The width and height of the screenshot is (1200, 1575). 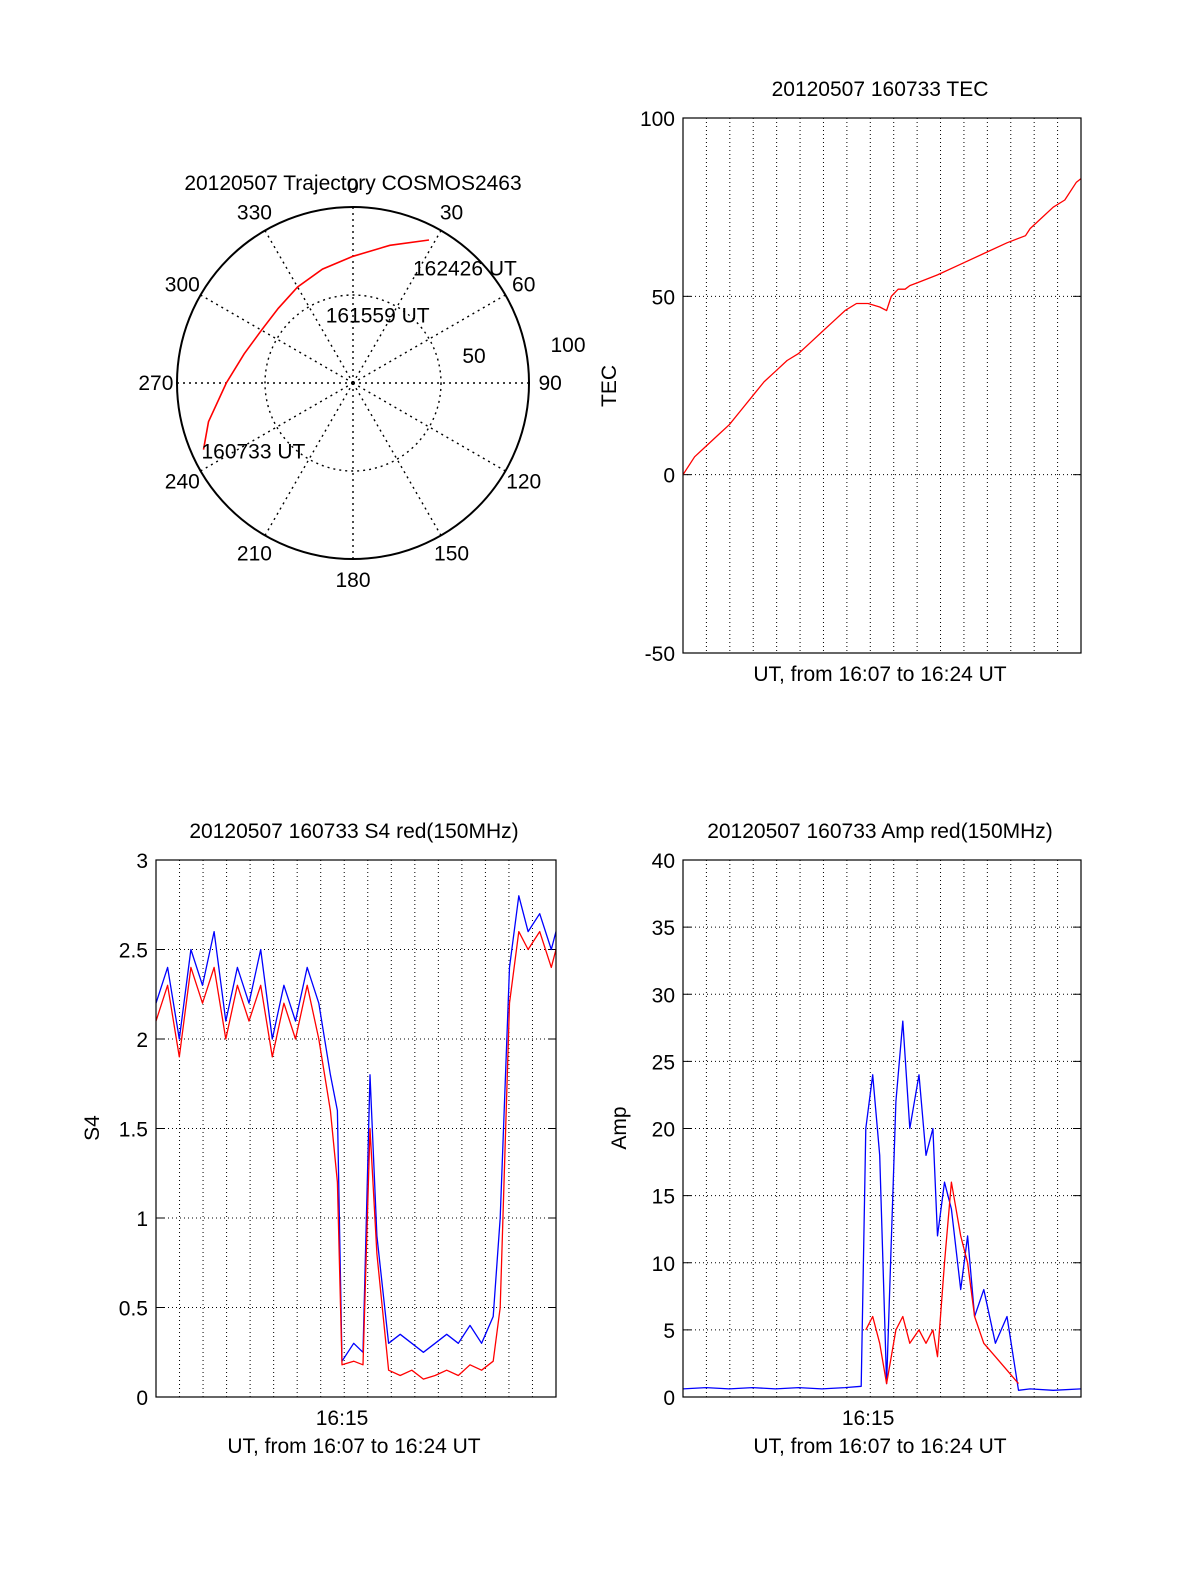 I want to click on y-tick-label: 2, so click(x=142, y=1040).